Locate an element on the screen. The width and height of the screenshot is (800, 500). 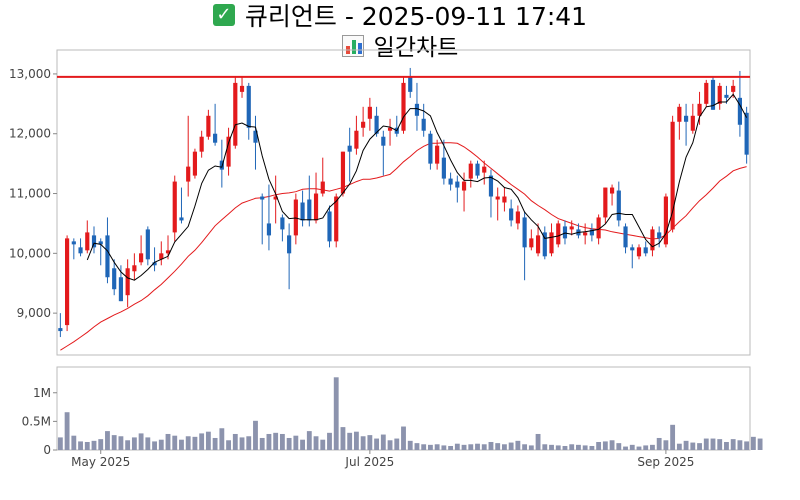
volume-tick-label: 0 is located at coordinates (47, 450).